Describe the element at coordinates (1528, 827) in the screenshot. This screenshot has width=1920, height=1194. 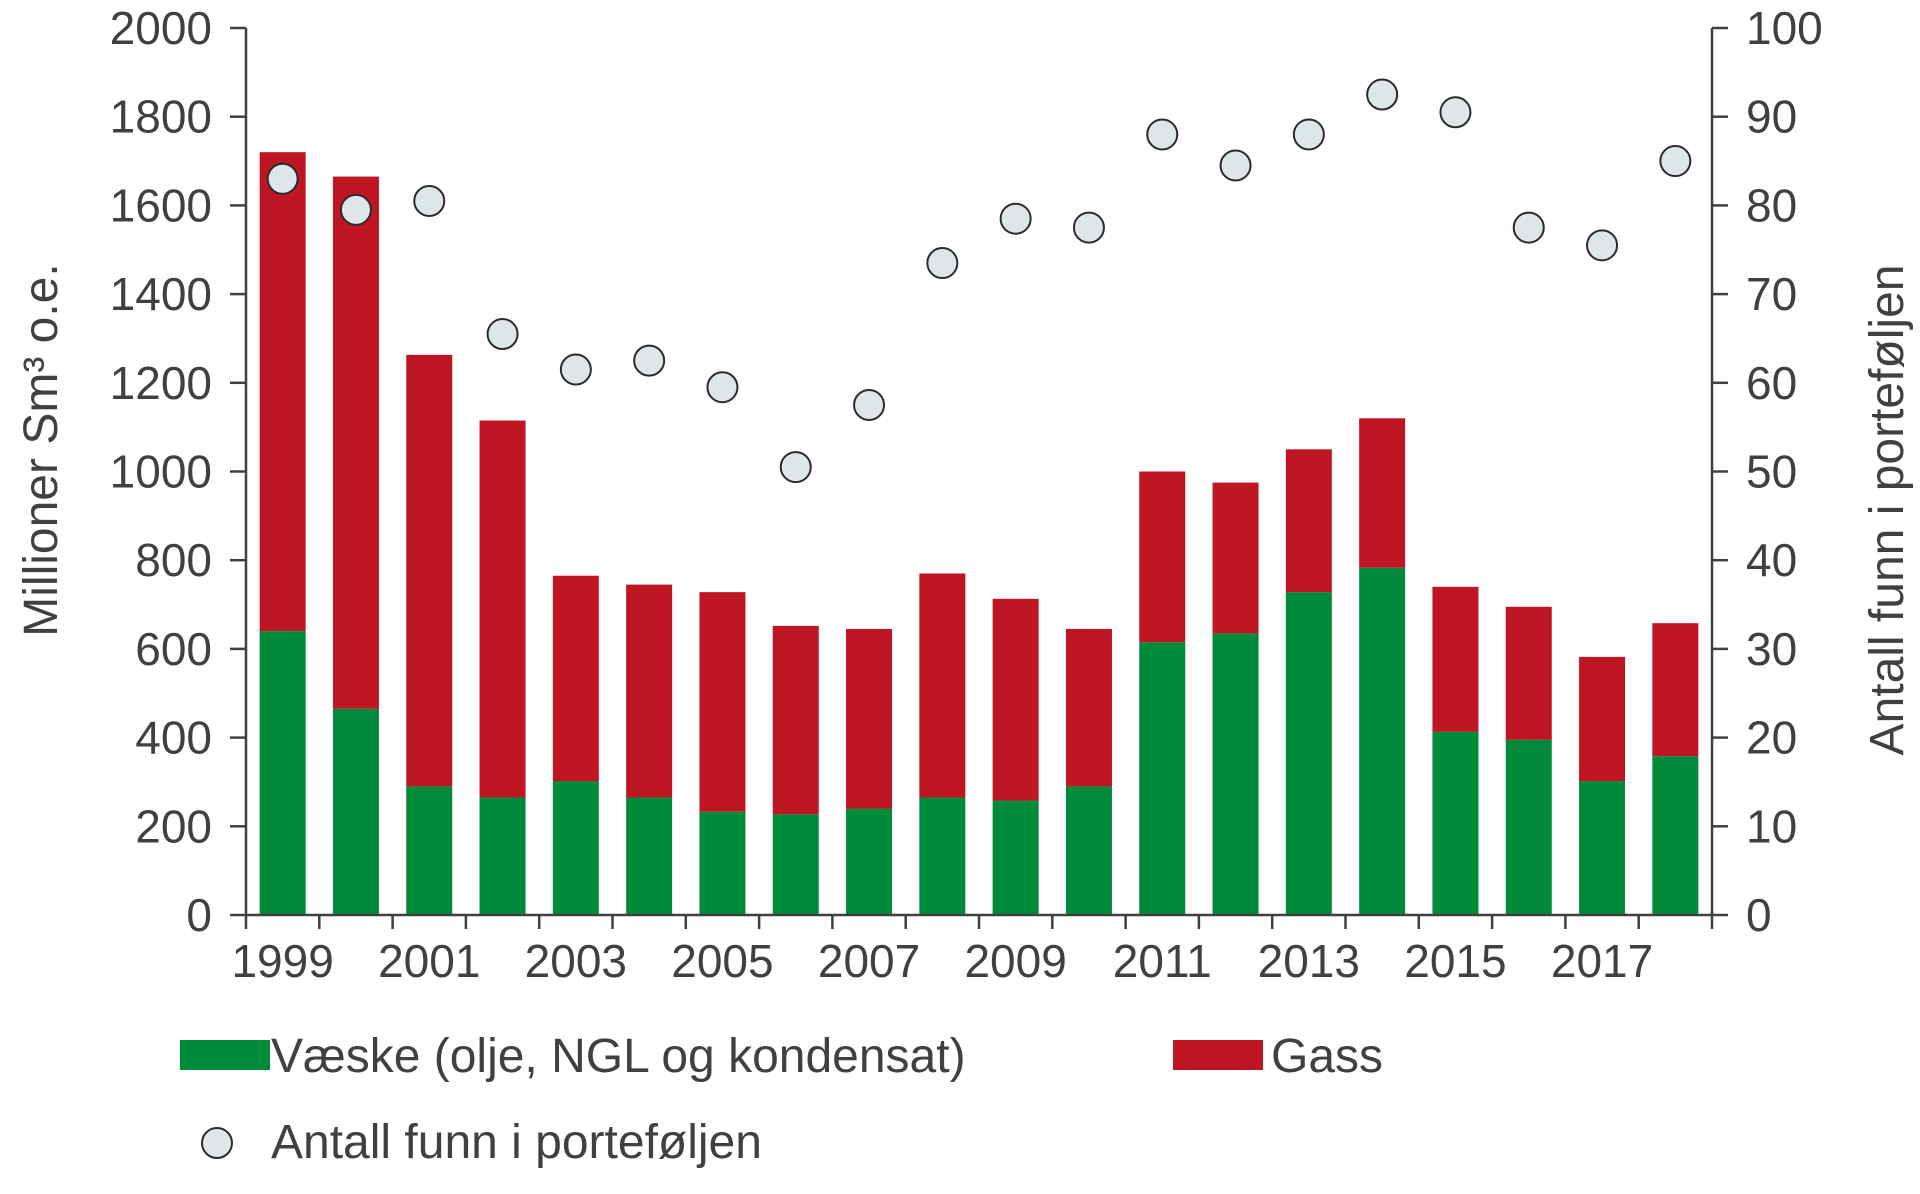
I see `bar-vaeske-2016` at that location.